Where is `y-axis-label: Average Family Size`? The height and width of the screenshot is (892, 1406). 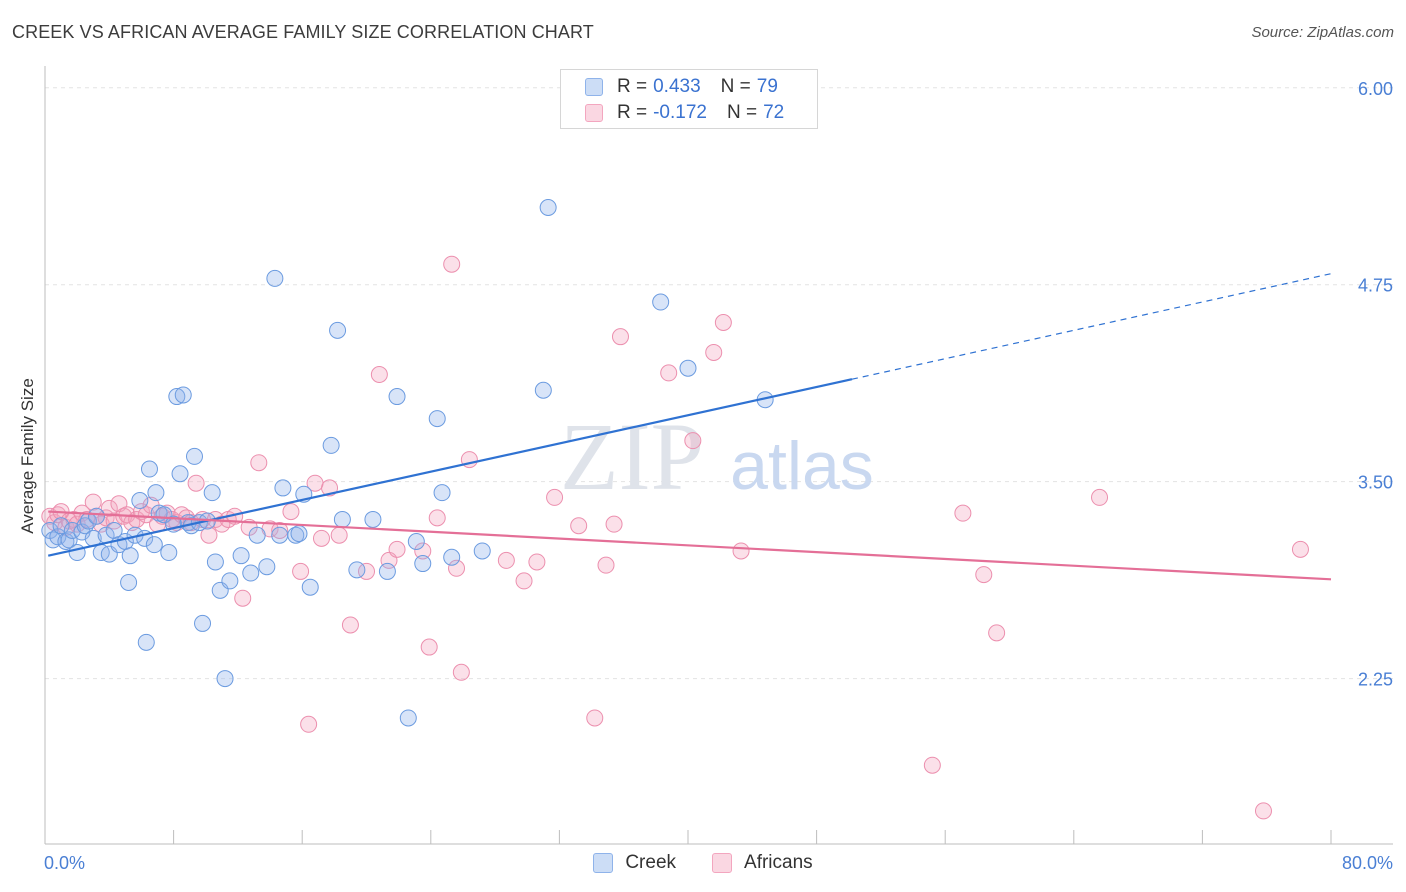
y-axis-label: Average Family Size is located at coordinates (27, 456).